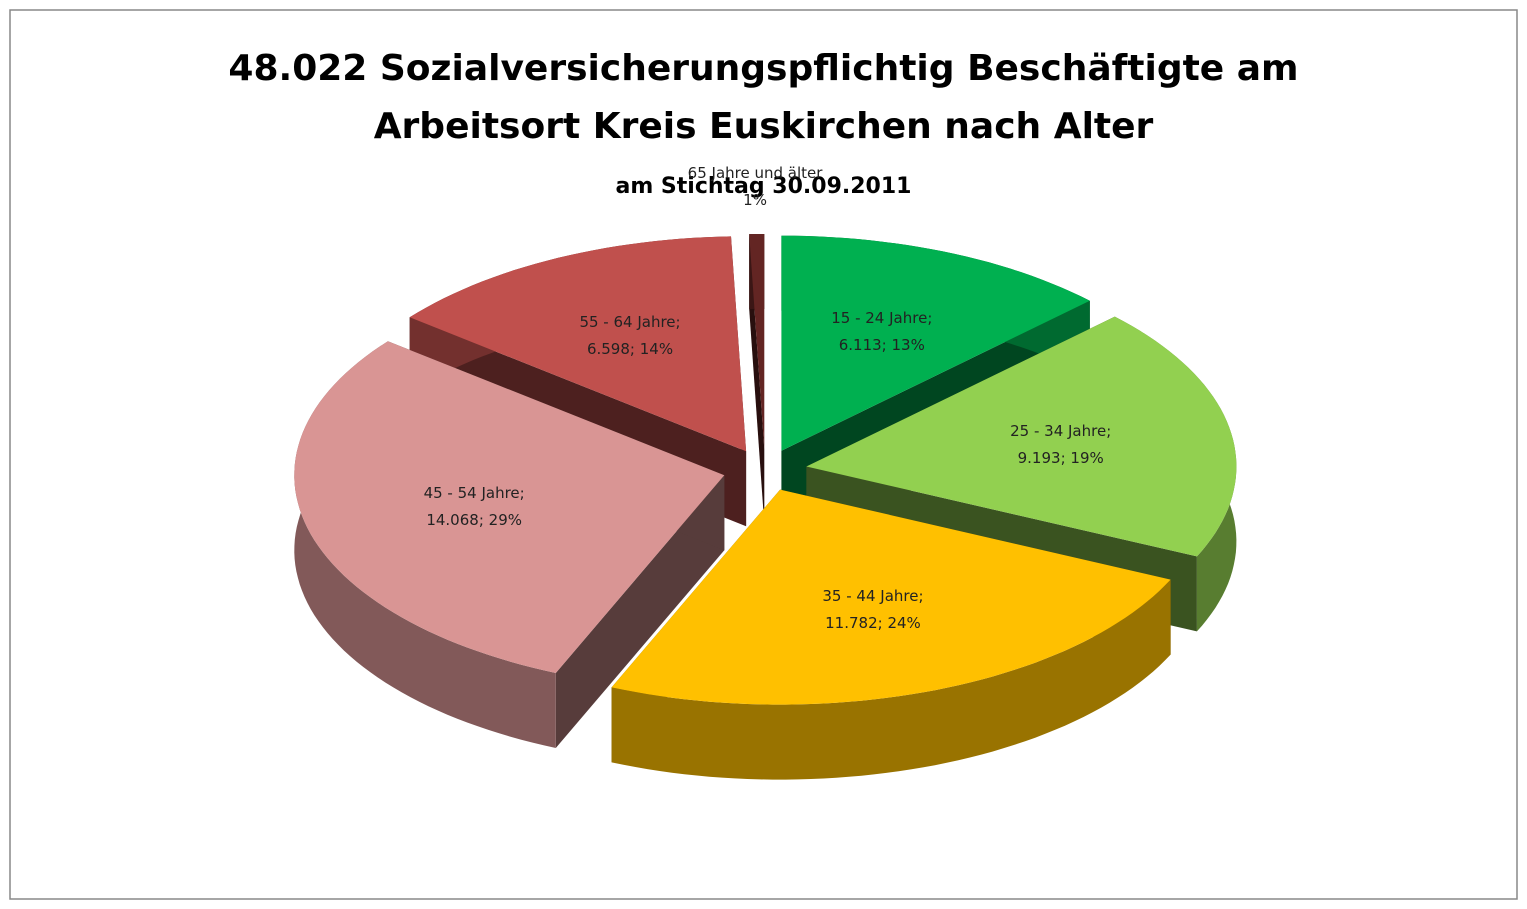  I want to click on data-label: 45 - 54 Jahre; 14.068; 29%, so click(474, 507).